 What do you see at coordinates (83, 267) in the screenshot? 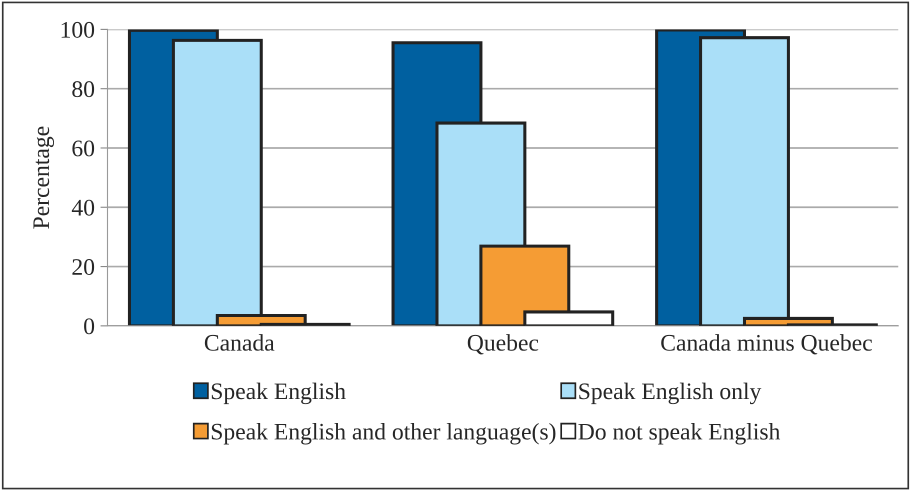
I see `y-tick-label: 20` at bounding box center [83, 267].